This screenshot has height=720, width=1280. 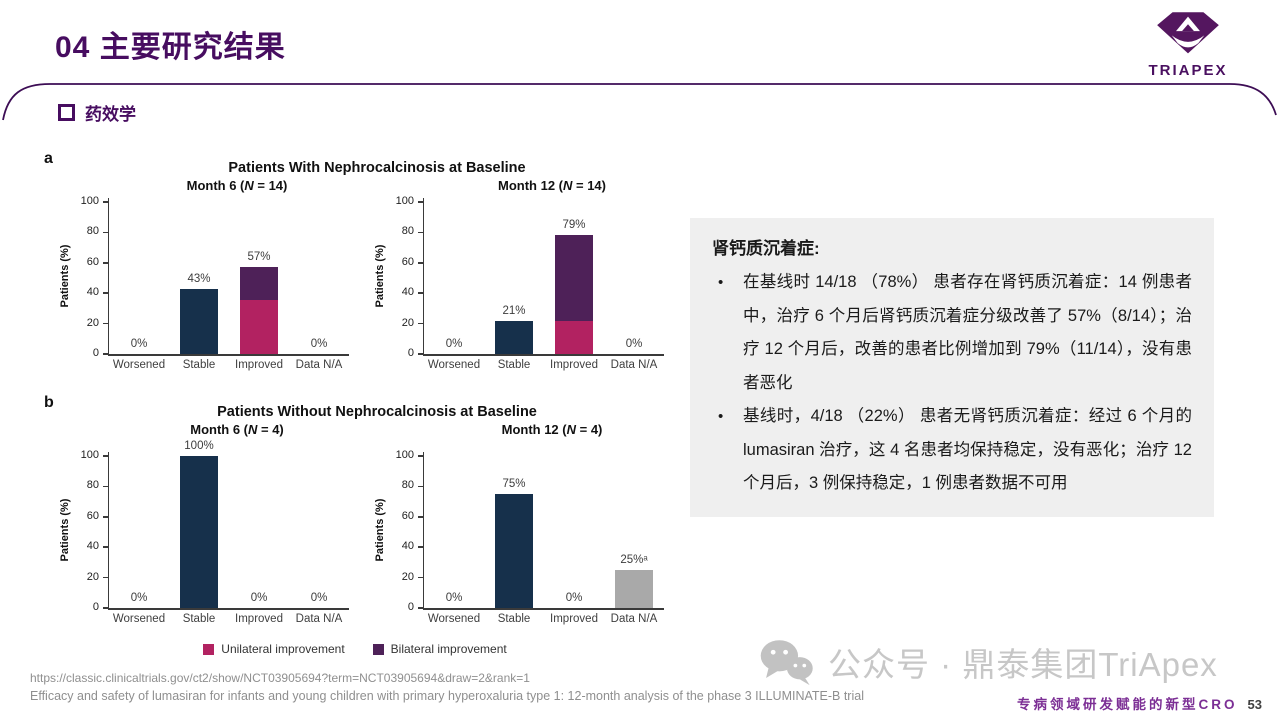 What do you see at coordinates (110, 114) in the screenshot?
I see `section-label: 药效学` at bounding box center [110, 114].